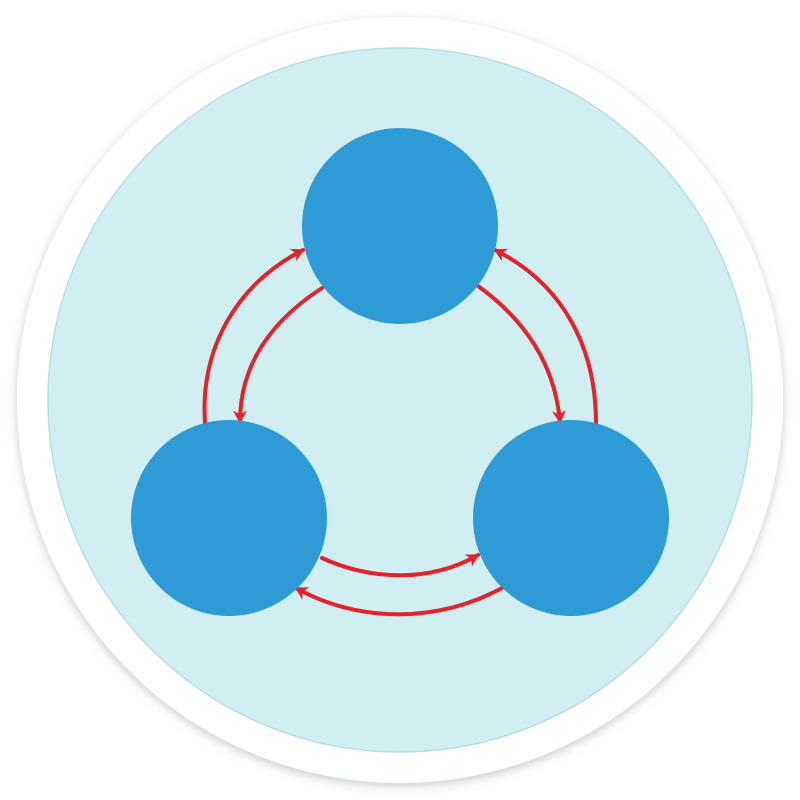 Image resolution: width=800 pixels, height=800 pixels. What do you see at coordinates (400, 565) in the screenshot?
I see `arrow-left-to-right` at bounding box center [400, 565].